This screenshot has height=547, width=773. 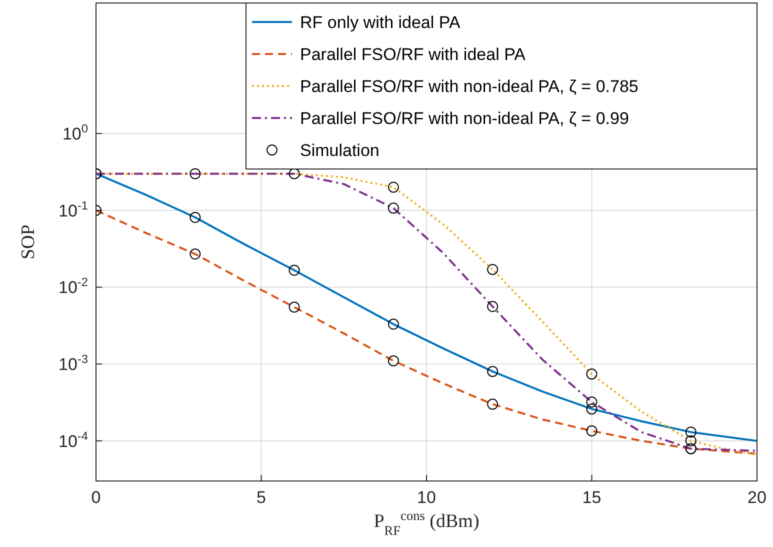 I want to click on legend-label: Parallel FSO/RF with non-ideal PA, ζ = 0.99, so click(x=464, y=118).